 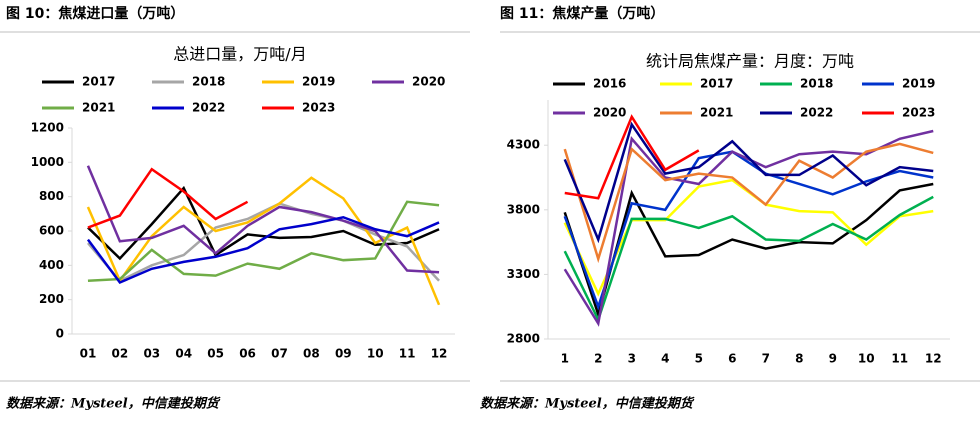 What do you see at coordinates (523, 274) in the screenshot?
I see `y-tick-label: 3300` at bounding box center [523, 274].